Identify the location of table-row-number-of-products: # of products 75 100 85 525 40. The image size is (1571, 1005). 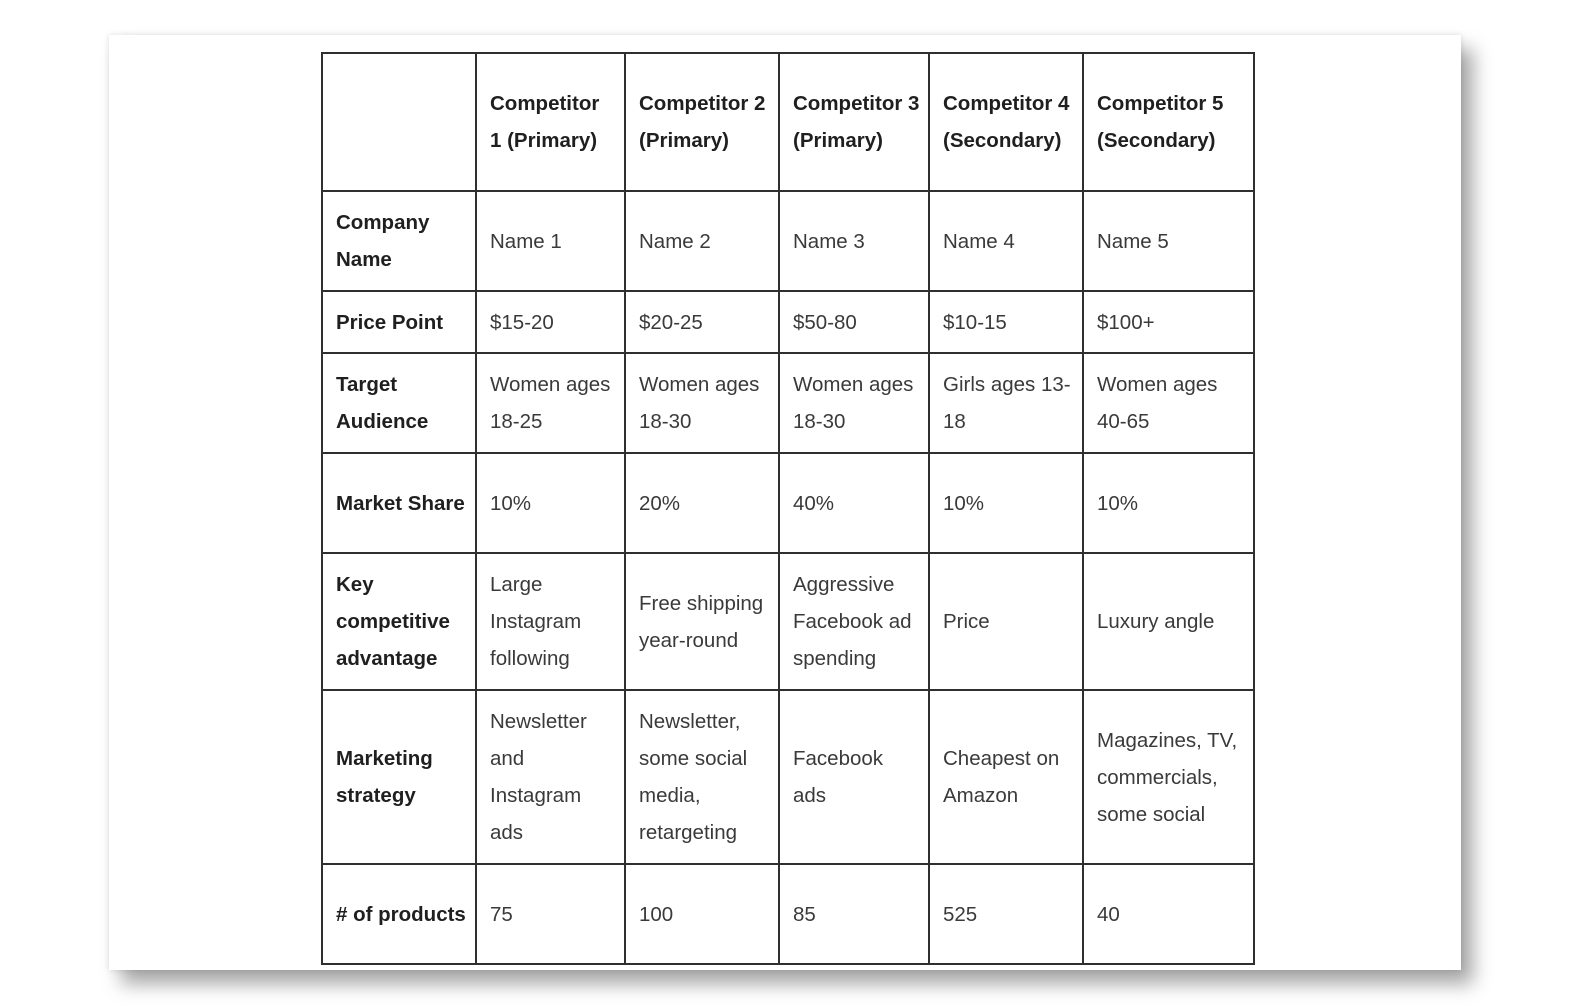
(788, 914).